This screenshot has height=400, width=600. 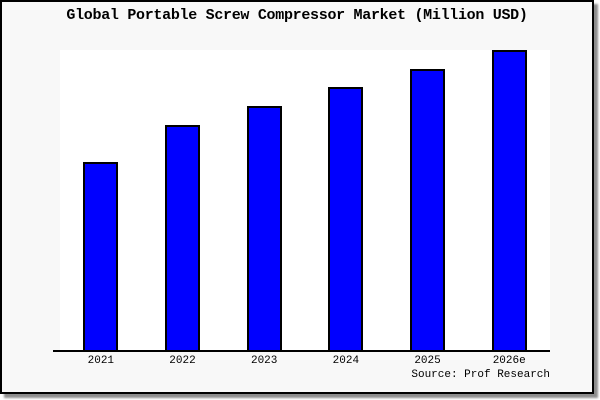 What do you see at coordinates (264, 228) in the screenshot?
I see `bar-2023` at bounding box center [264, 228].